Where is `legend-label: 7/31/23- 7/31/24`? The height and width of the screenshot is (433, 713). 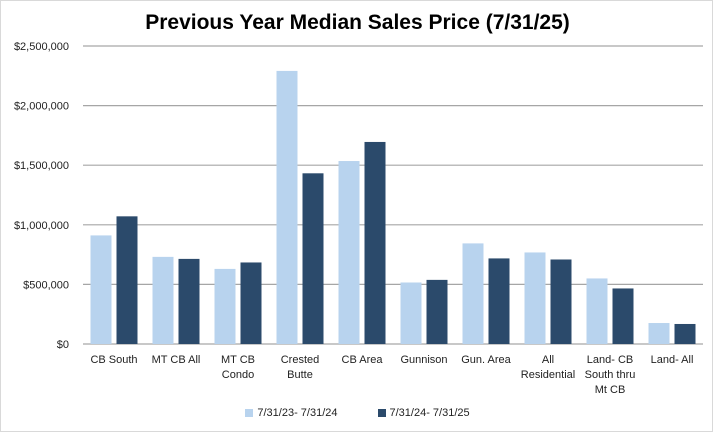 legend-label: 7/31/23- 7/31/24 is located at coordinates (297, 413).